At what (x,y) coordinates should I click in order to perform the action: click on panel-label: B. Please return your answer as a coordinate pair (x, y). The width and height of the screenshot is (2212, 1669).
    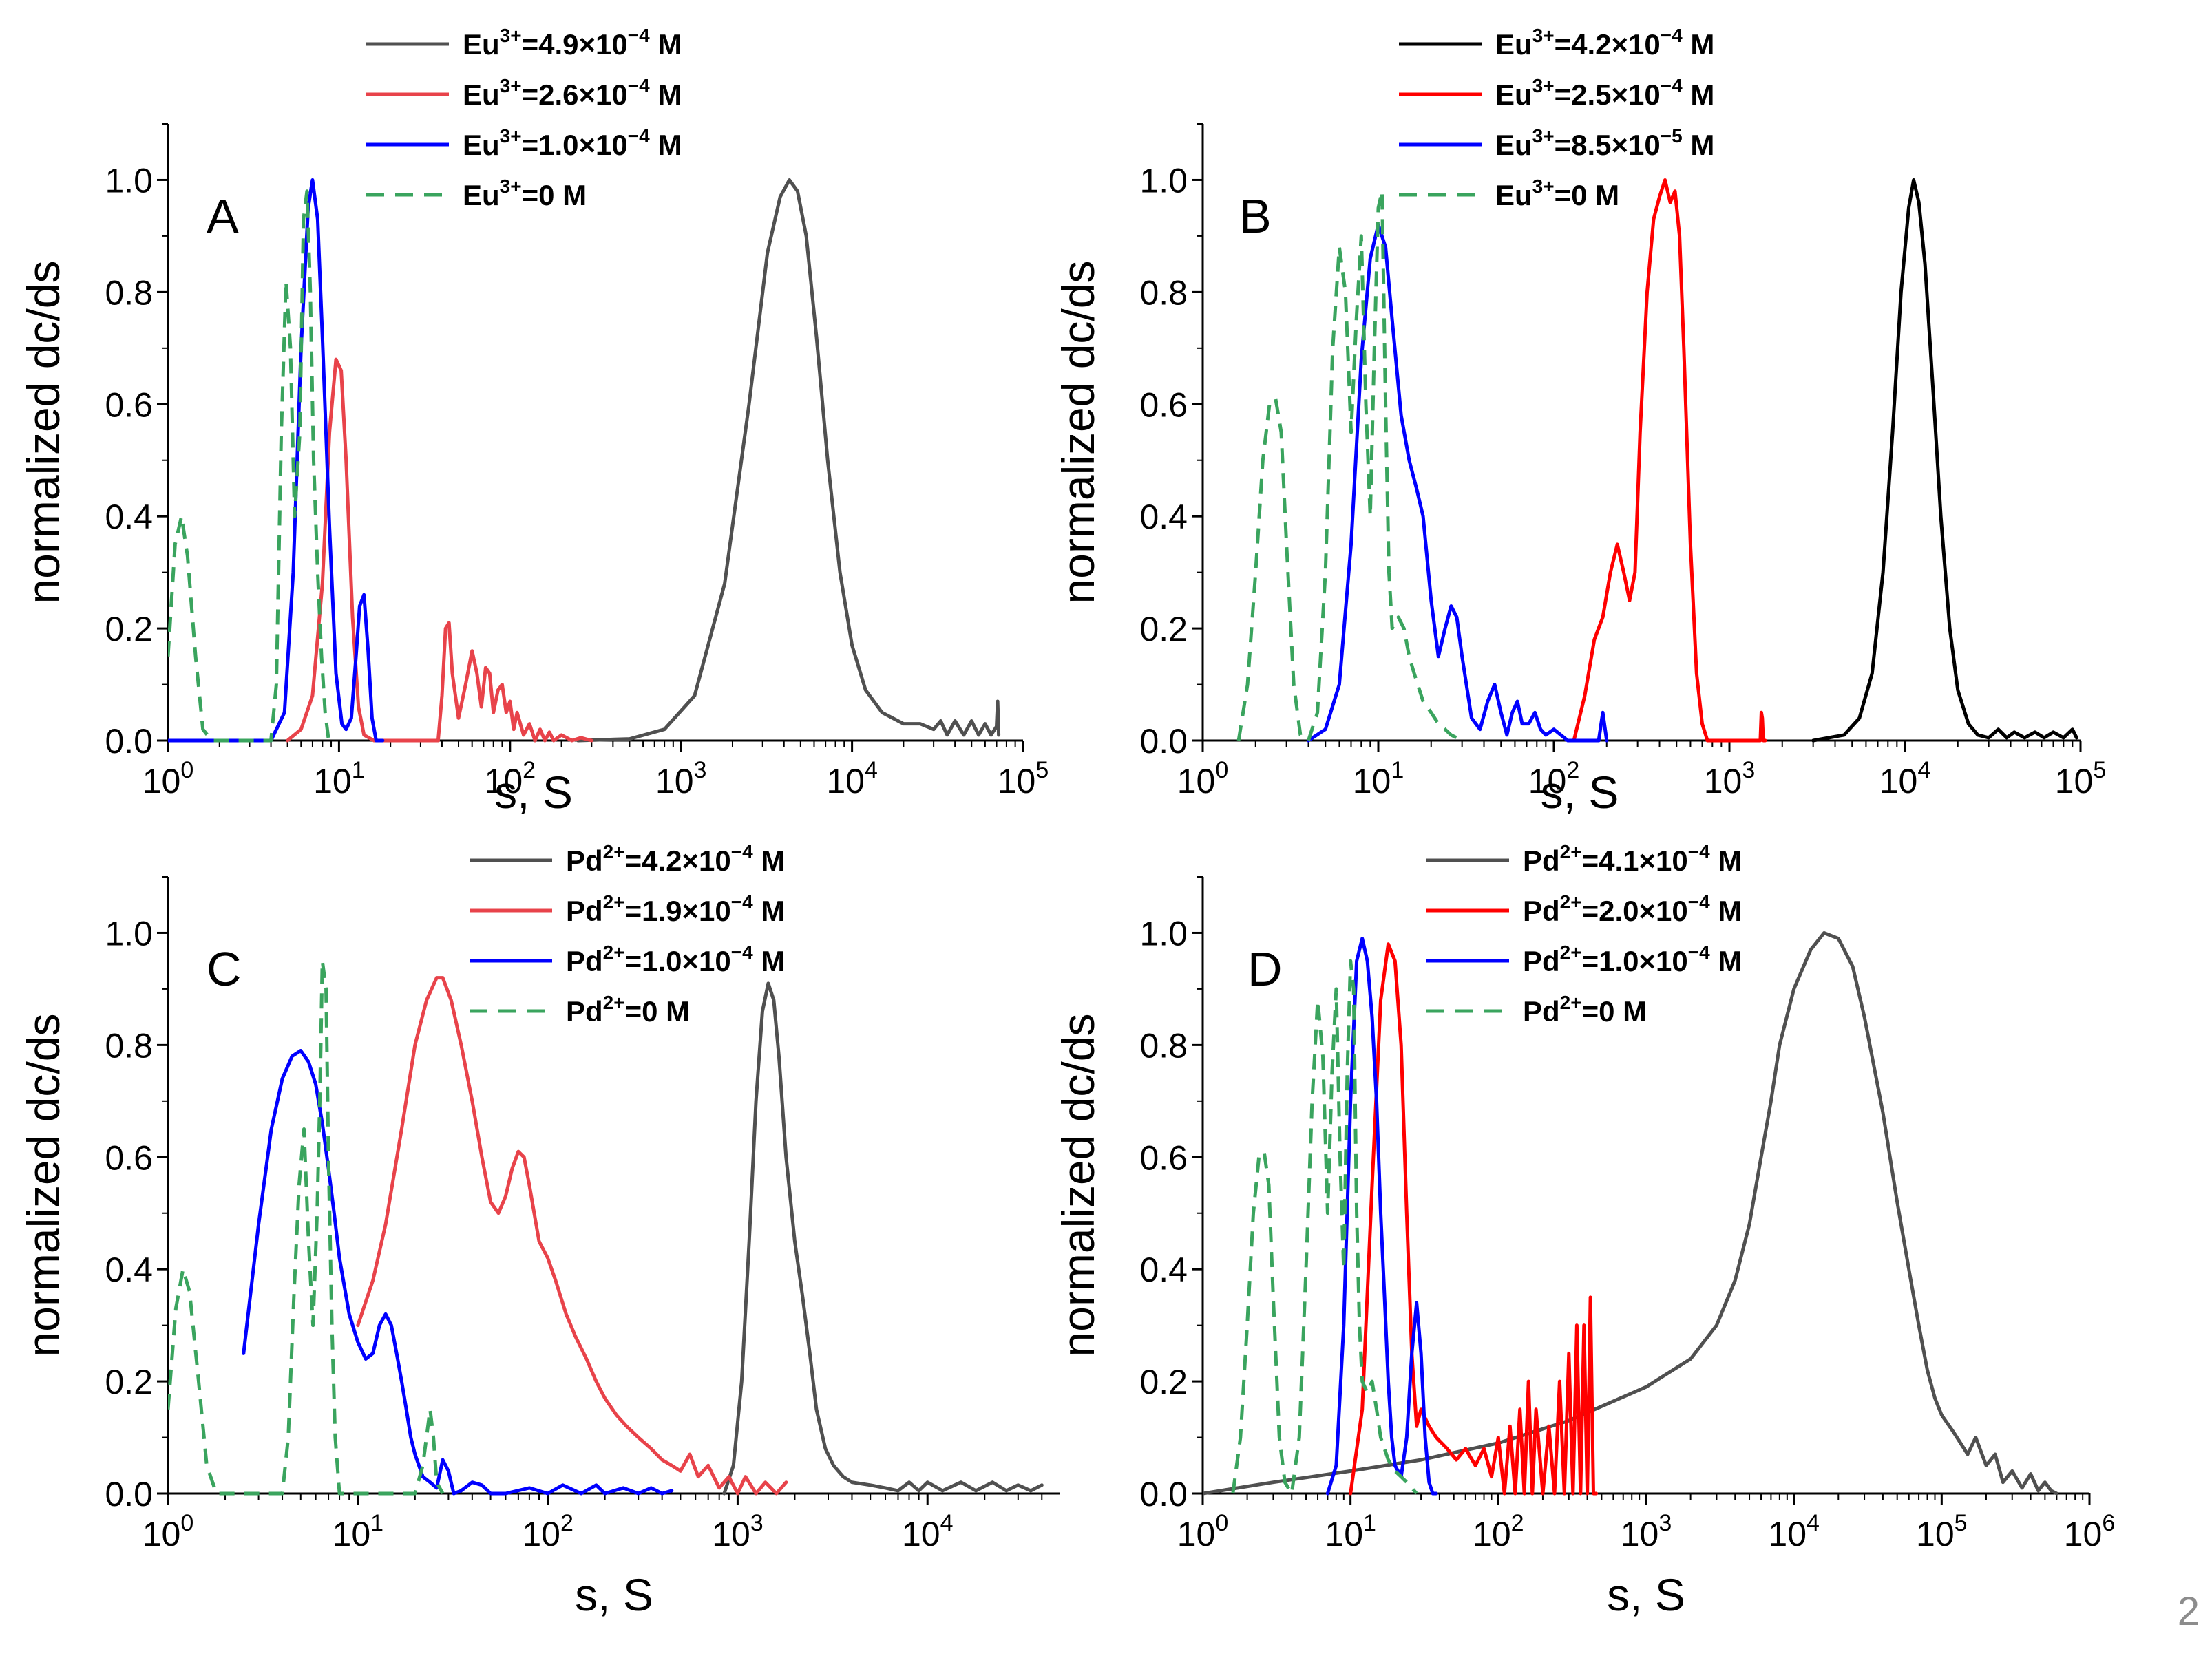
    Looking at the image, I should click on (1255, 216).